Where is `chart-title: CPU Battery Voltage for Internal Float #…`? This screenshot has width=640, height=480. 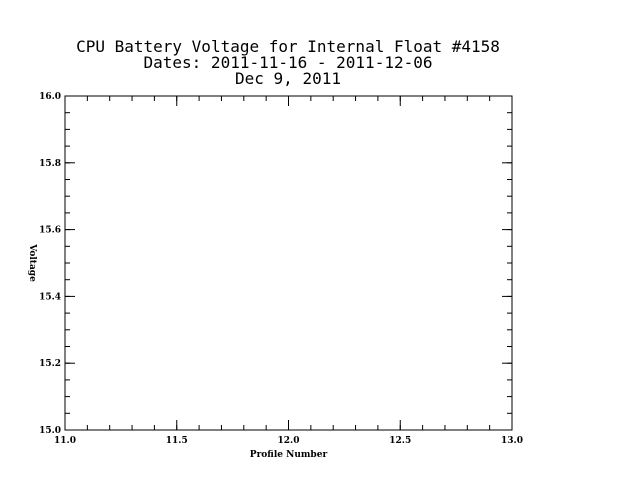 chart-title: CPU Battery Voltage for Internal Float #… is located at coordinates (288, 62).